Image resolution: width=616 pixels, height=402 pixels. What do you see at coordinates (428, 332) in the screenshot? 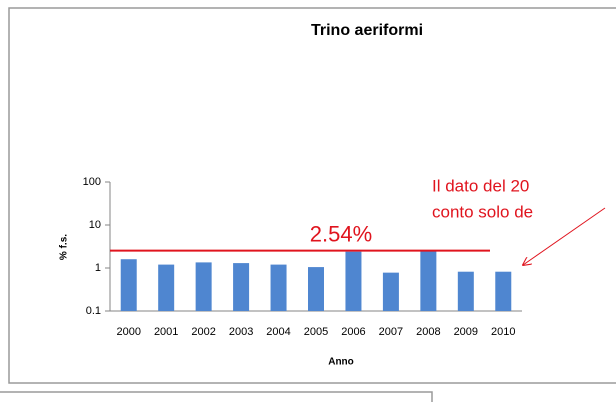
I see `x-tick-label: 2008` at bounding box center [428, 332].